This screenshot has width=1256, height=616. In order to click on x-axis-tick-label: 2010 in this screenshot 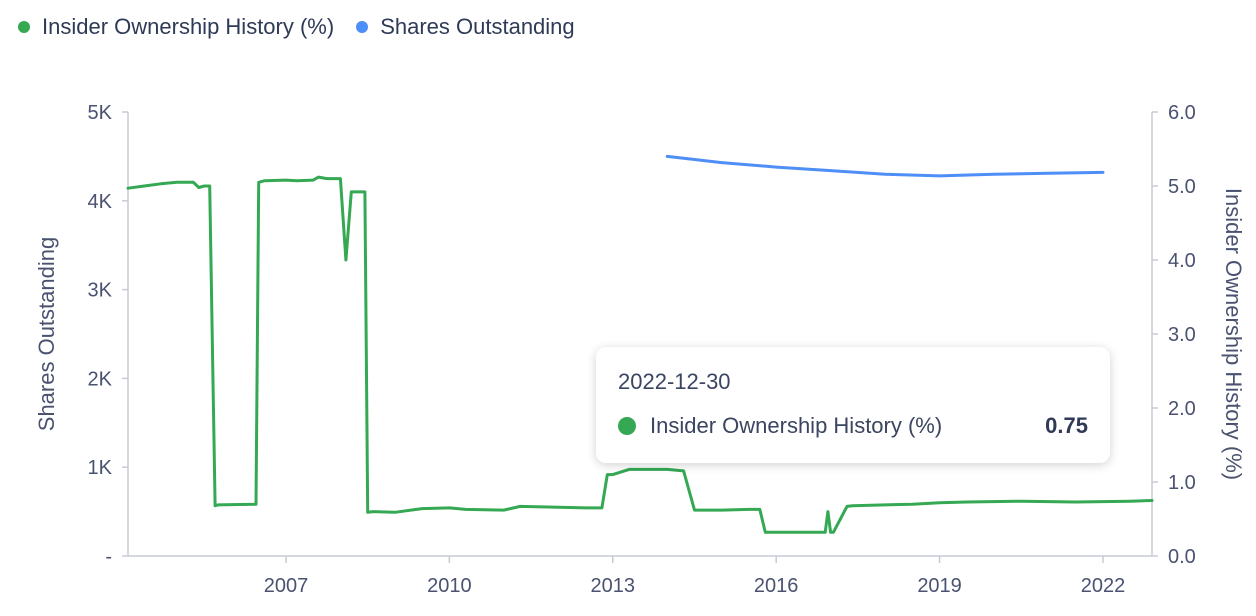, I will do `click(449, 586)`.